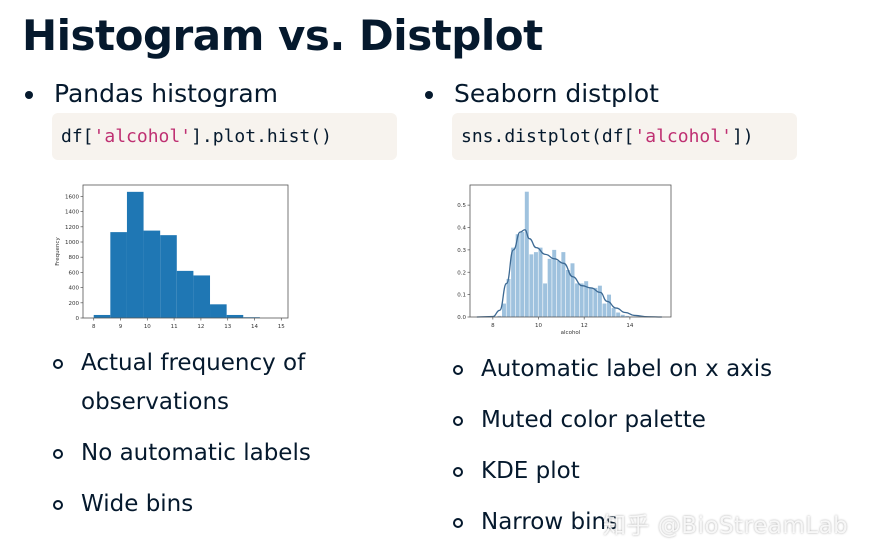  Describe the element at coordinates (74, 304) in the screenshot. I see `svg-text: 200` at that location.